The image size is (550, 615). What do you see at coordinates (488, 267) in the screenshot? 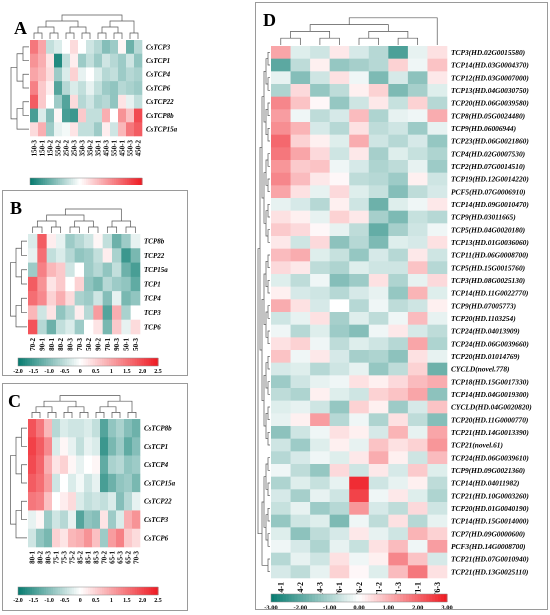
I see `row-label: TCP5(HD.15G0015760)` at bounding box center [488, 267].